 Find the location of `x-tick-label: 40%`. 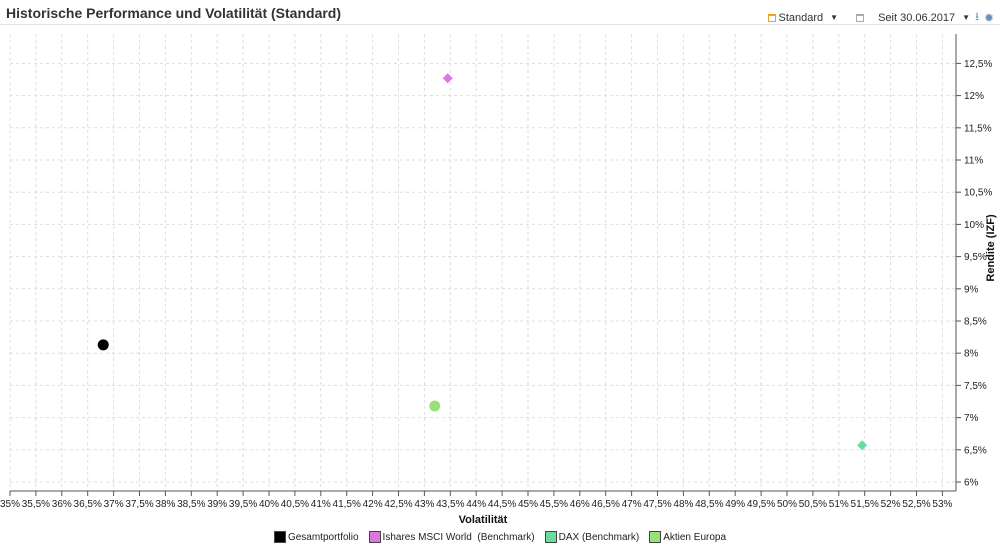

x-tick-label: 40% is located at coordinates (269, 504).